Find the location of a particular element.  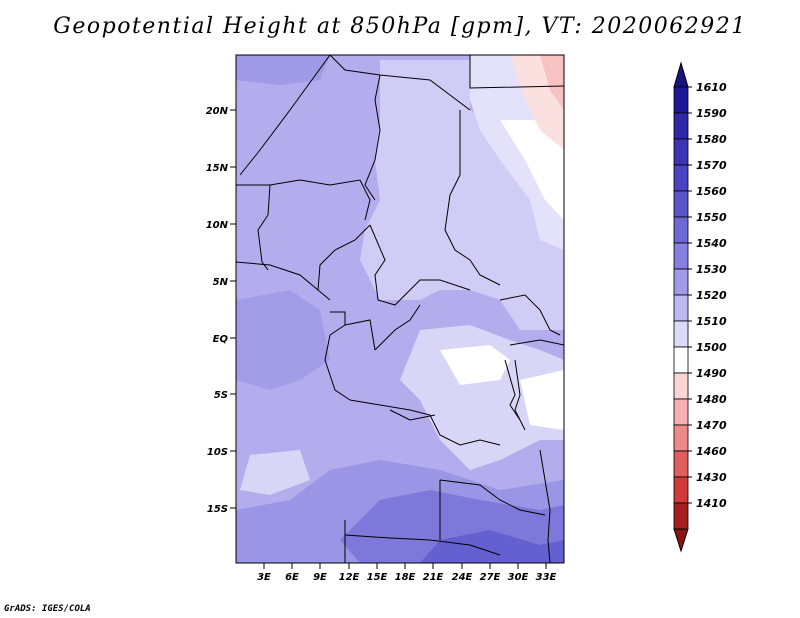

colorbar-label: 1550 is located at coordinates (711, 217).